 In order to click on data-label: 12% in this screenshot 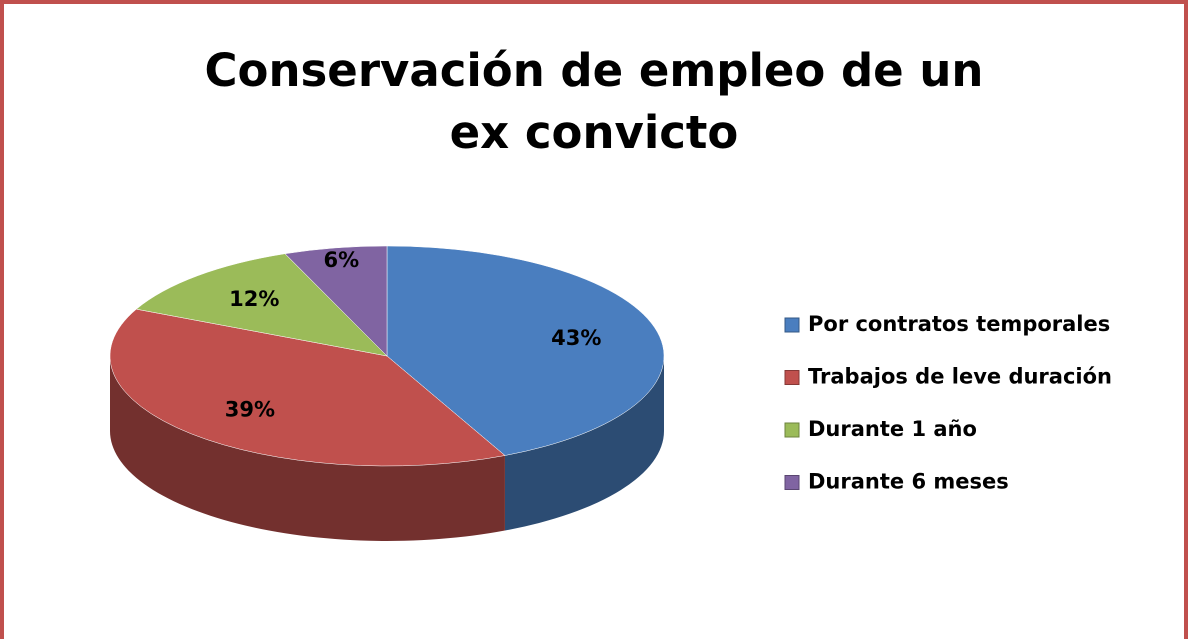, I will do `click(254, 299)`.